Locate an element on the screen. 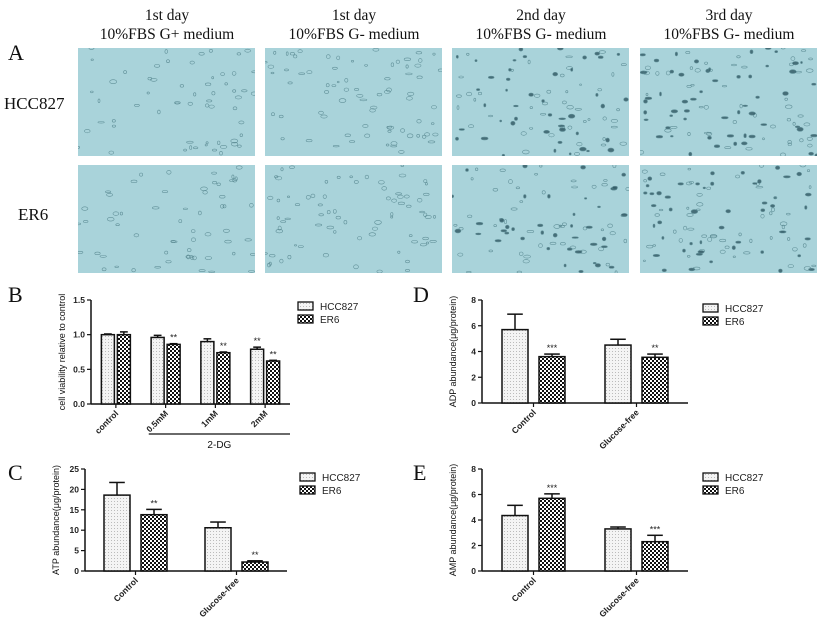  y-tick-label: 1.5 is located at coordinates (79, 300).